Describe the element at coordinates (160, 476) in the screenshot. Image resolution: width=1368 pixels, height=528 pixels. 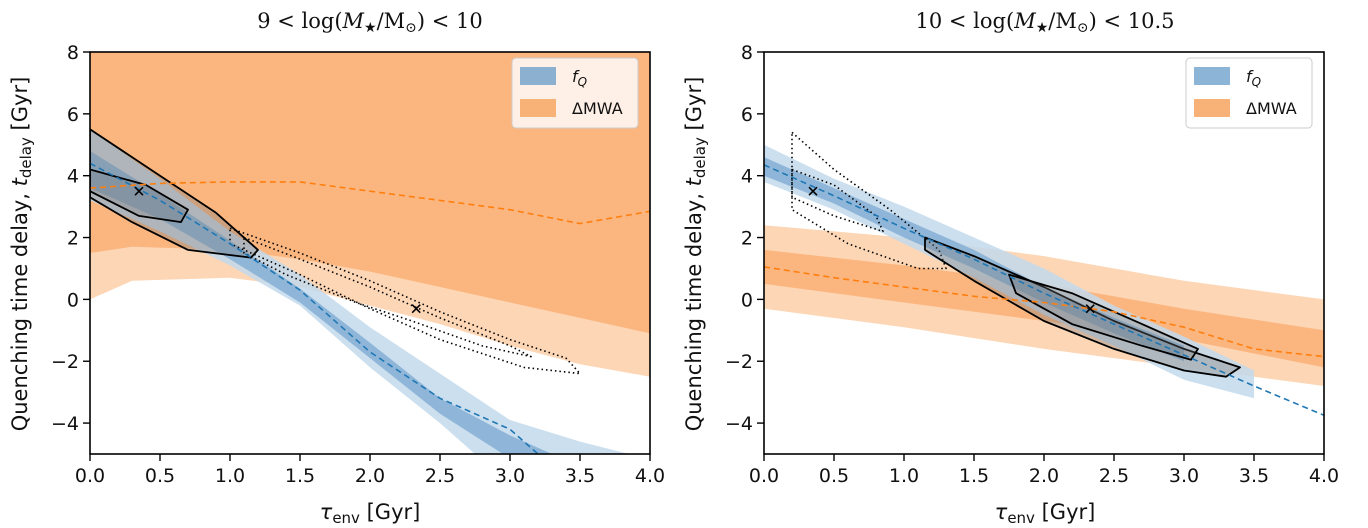
I see `left-x-tick-label: 0.5` at that location.